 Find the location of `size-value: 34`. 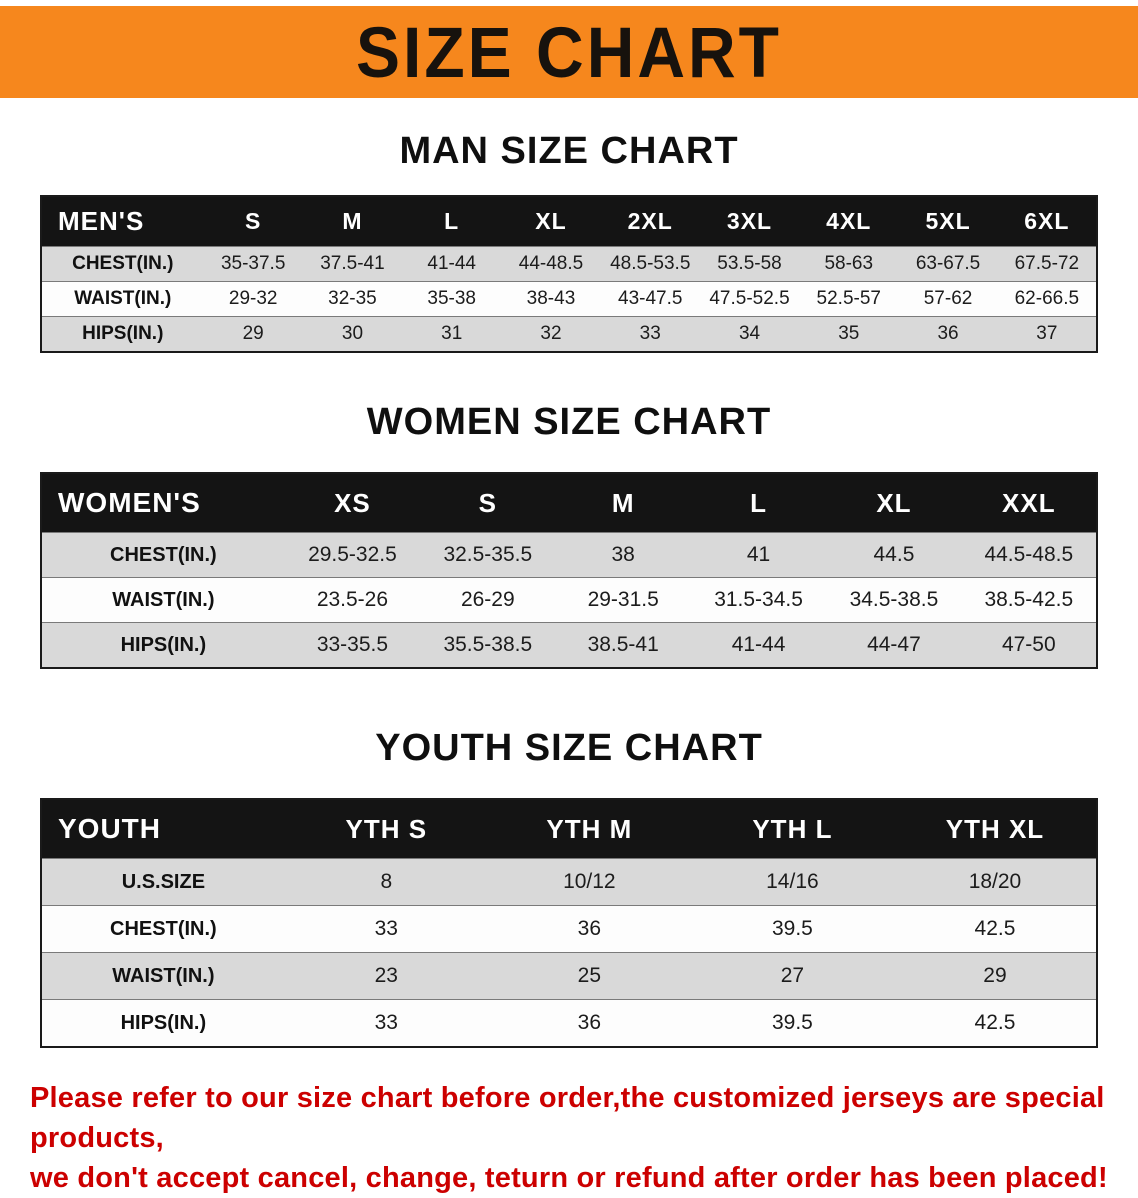

size-value: 34 is located at coordinates (749, 334).